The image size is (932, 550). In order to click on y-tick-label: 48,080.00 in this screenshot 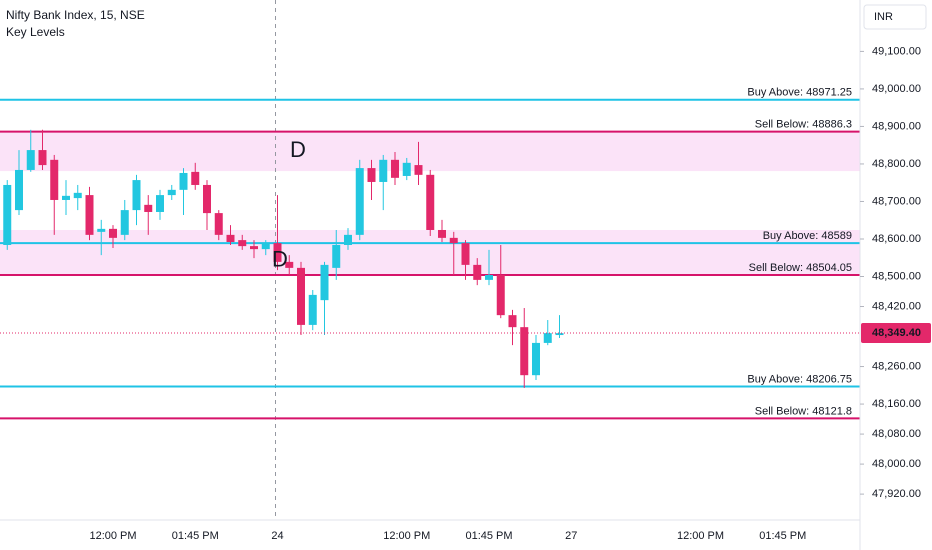, I will do `click(896, 434)`.